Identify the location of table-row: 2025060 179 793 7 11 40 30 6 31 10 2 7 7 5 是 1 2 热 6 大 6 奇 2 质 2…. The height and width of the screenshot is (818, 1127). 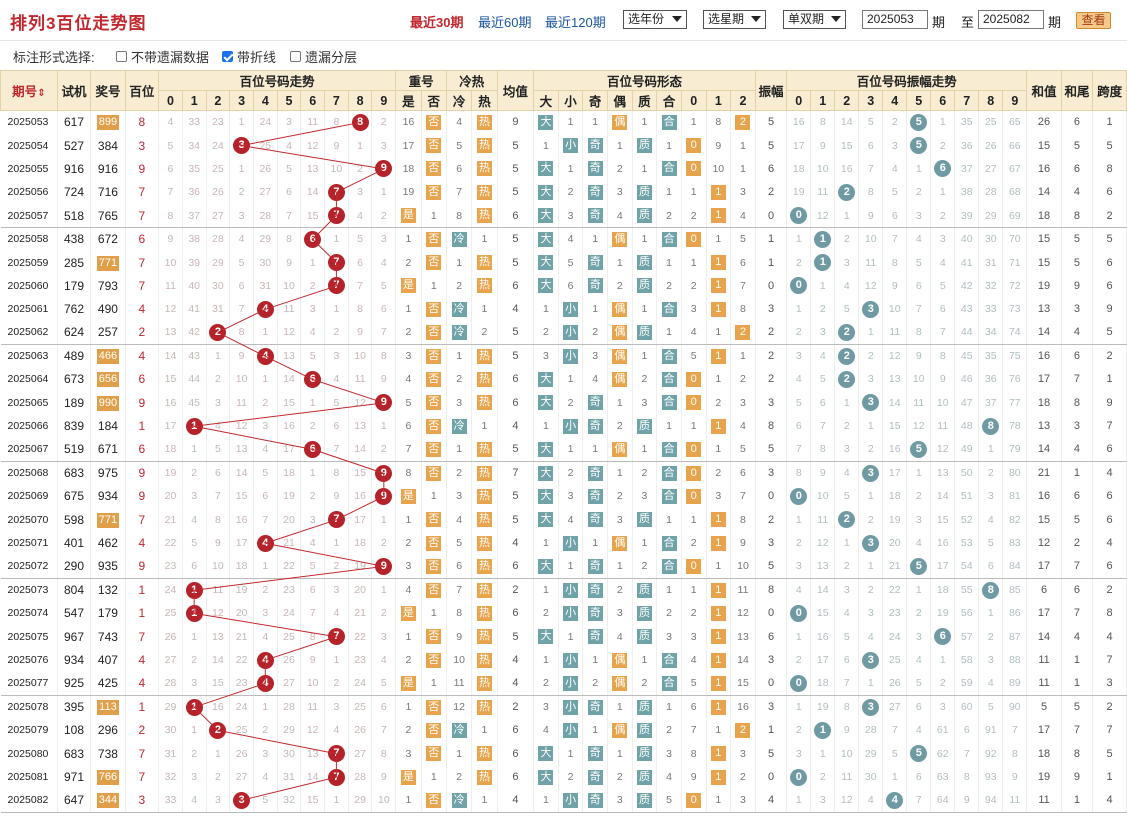
(563, 286).